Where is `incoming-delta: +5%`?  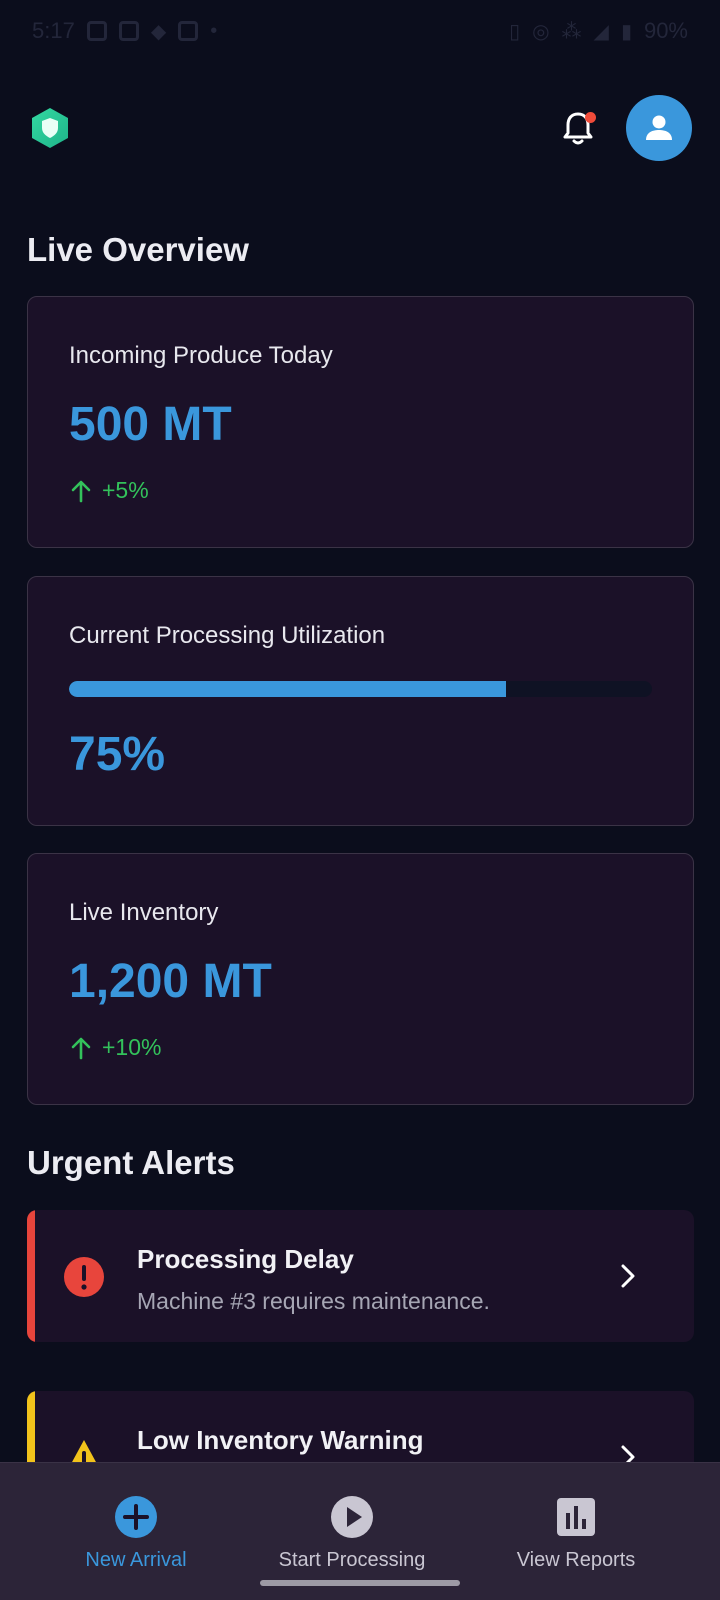
incoming-delta: +5% is located at coordinates (109, 490).